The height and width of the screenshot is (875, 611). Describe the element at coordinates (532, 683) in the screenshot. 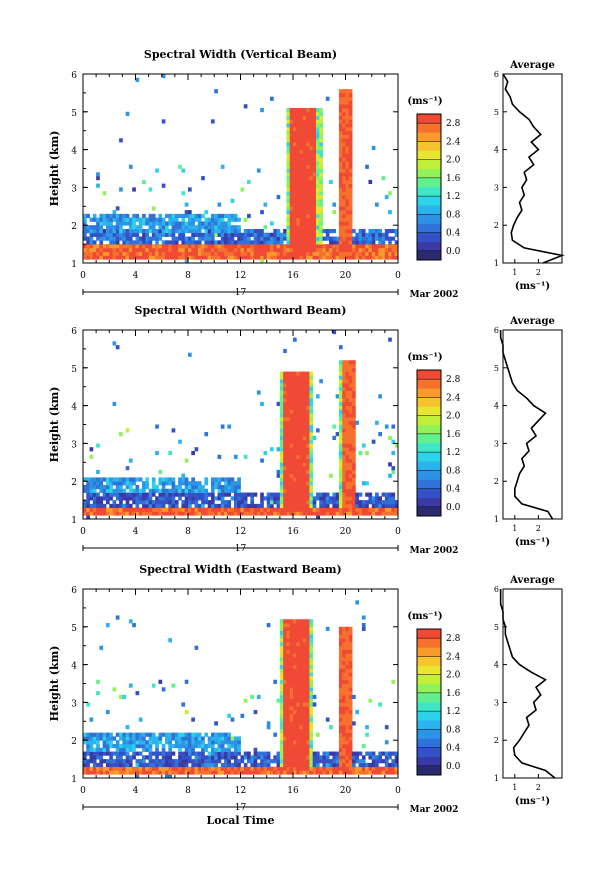

I see `average-frame` at that location.